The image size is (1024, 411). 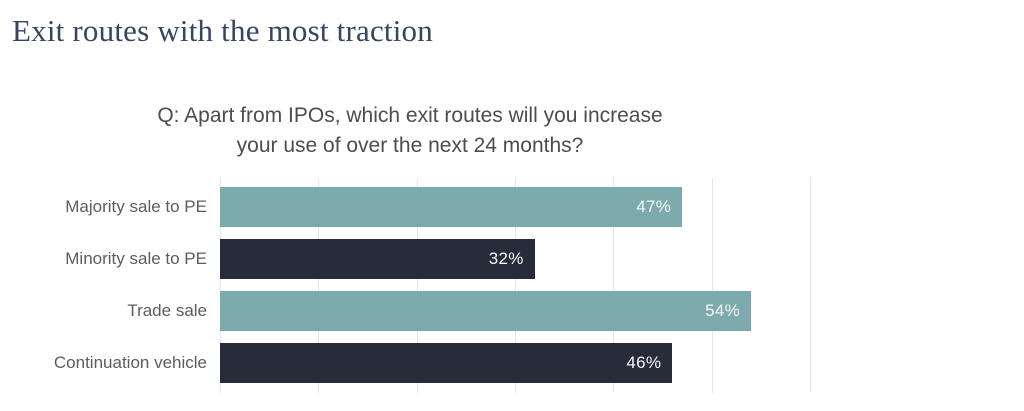 I want to click on category-label-trade-sale: Trade sale, so click(x=167, y=310).